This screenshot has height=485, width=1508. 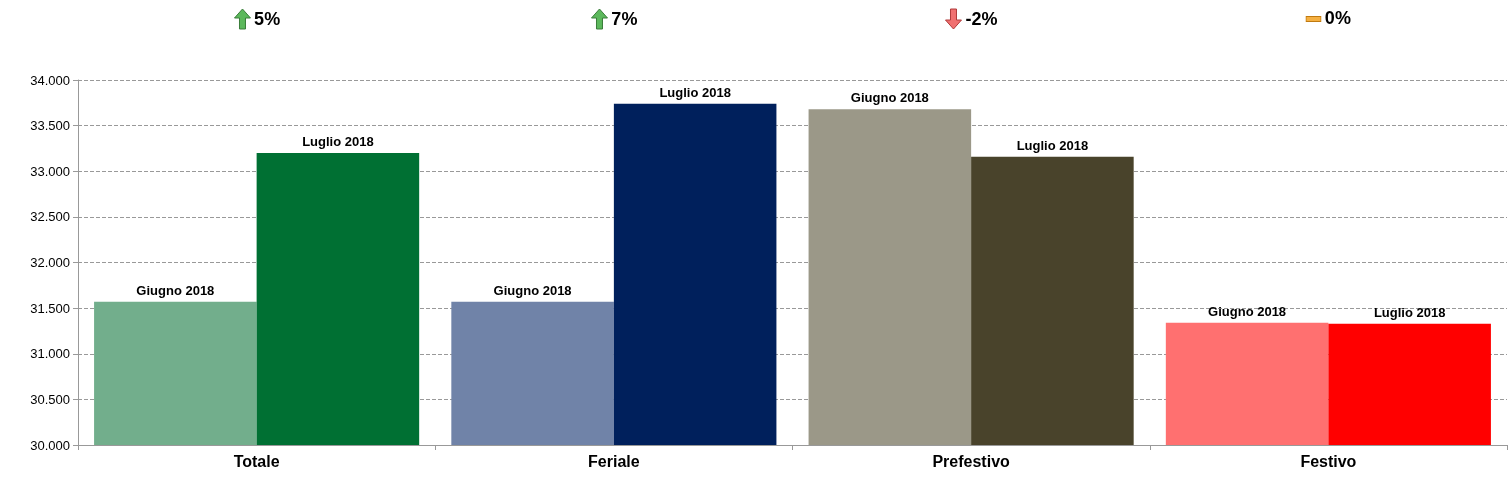 I want to click on x-tick-label: Totale, so click(x=256, y=461).